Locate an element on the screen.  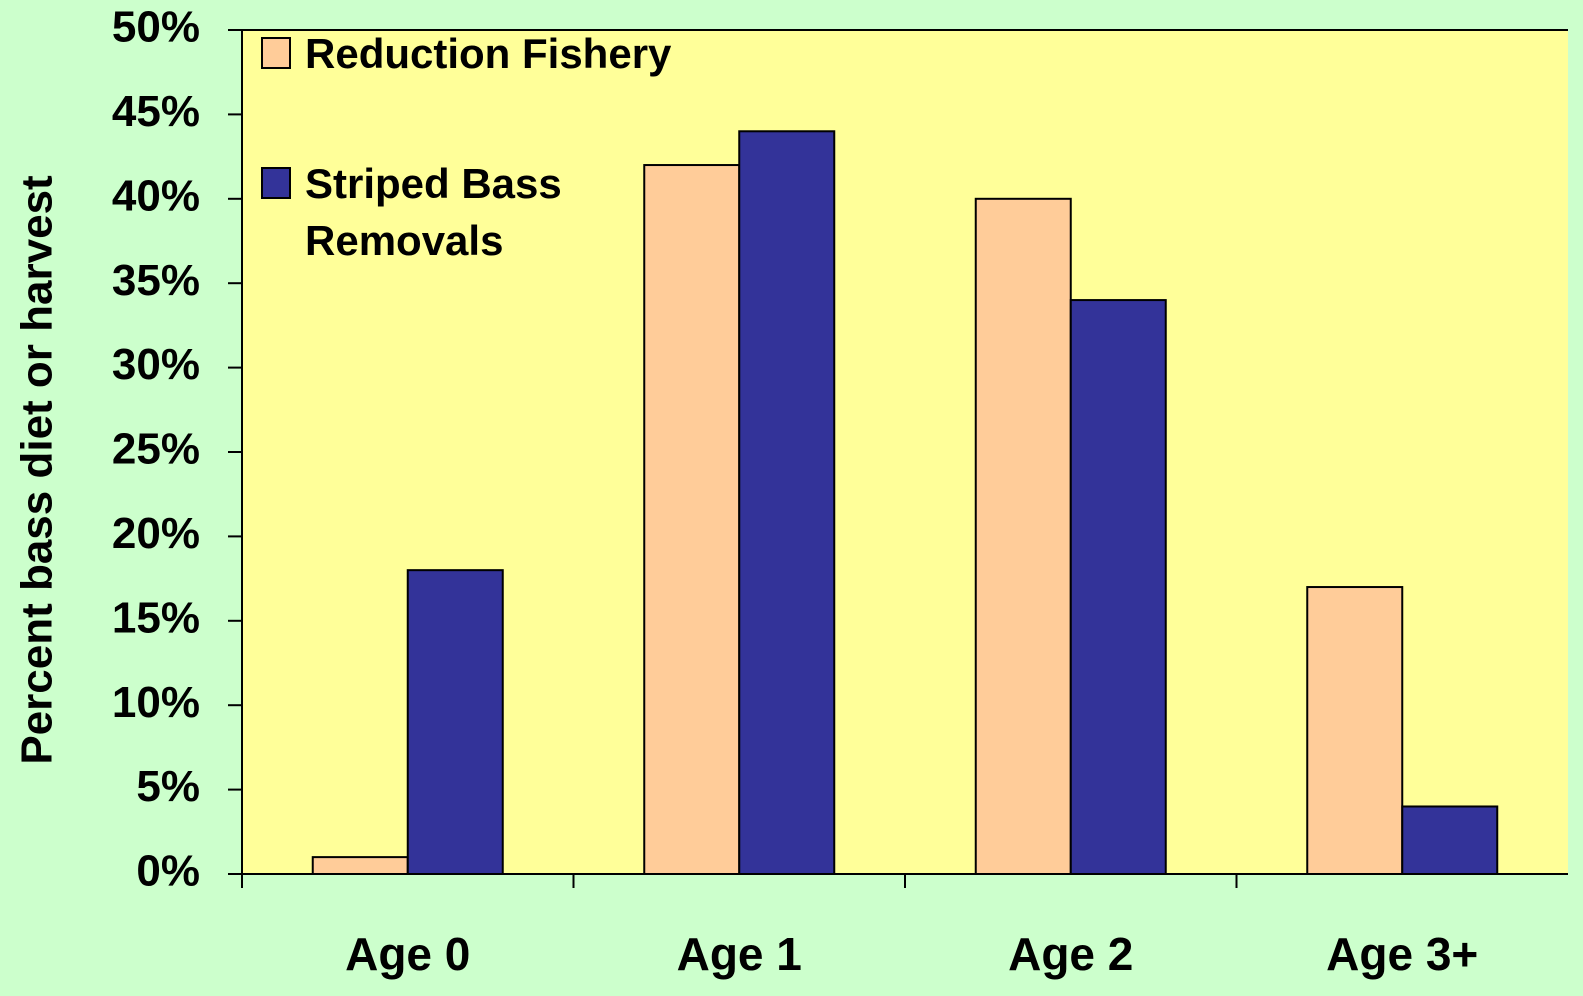
x-tick-label: Age 2 is located at coordinates (1070, 954).